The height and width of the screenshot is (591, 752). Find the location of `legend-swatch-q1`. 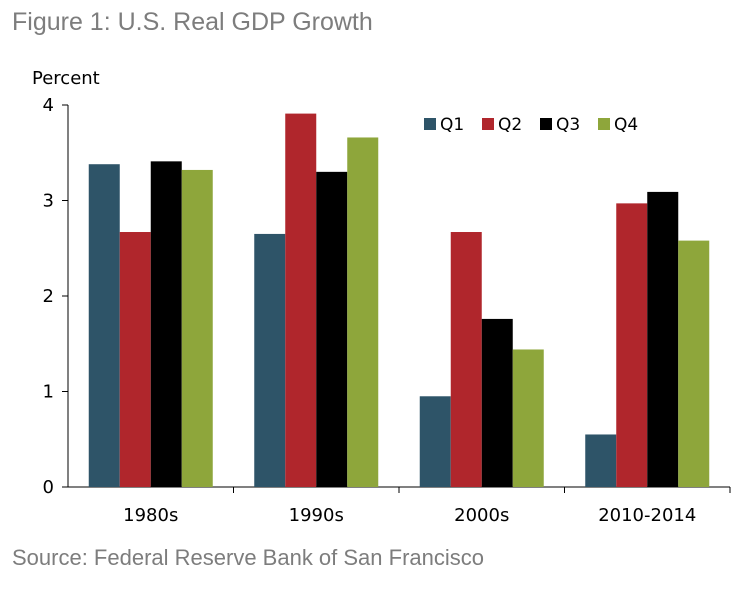

legend-swatch-q1 is located at coordinates (430, 124).